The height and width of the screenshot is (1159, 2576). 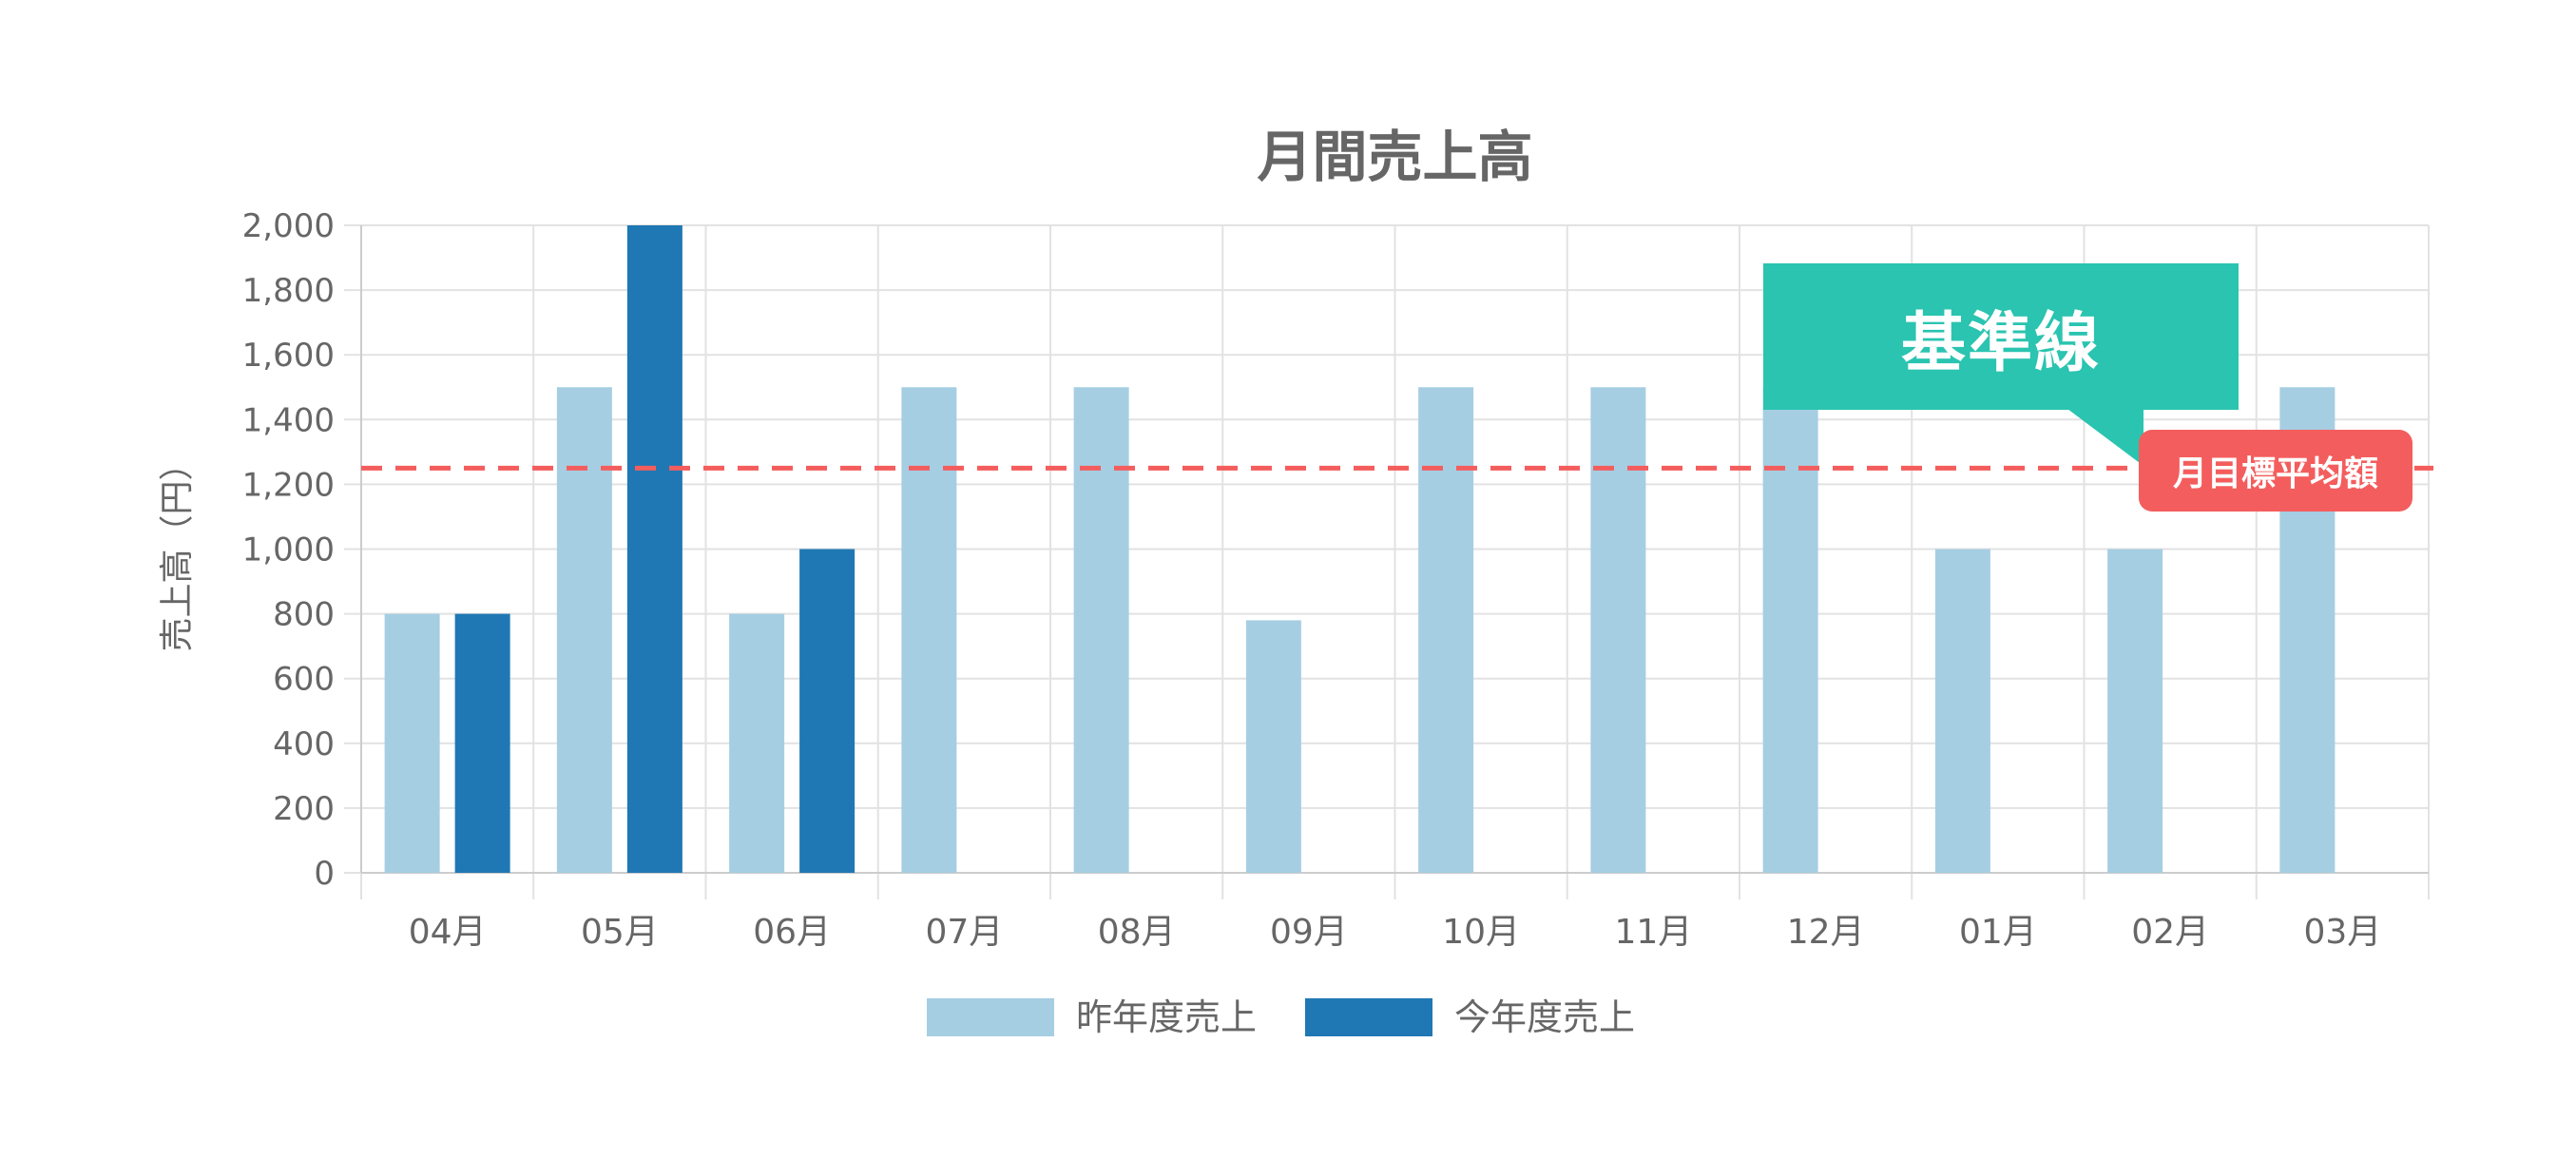 I want to click on x-tick-label: 11月, so click(x=1653, y=933).